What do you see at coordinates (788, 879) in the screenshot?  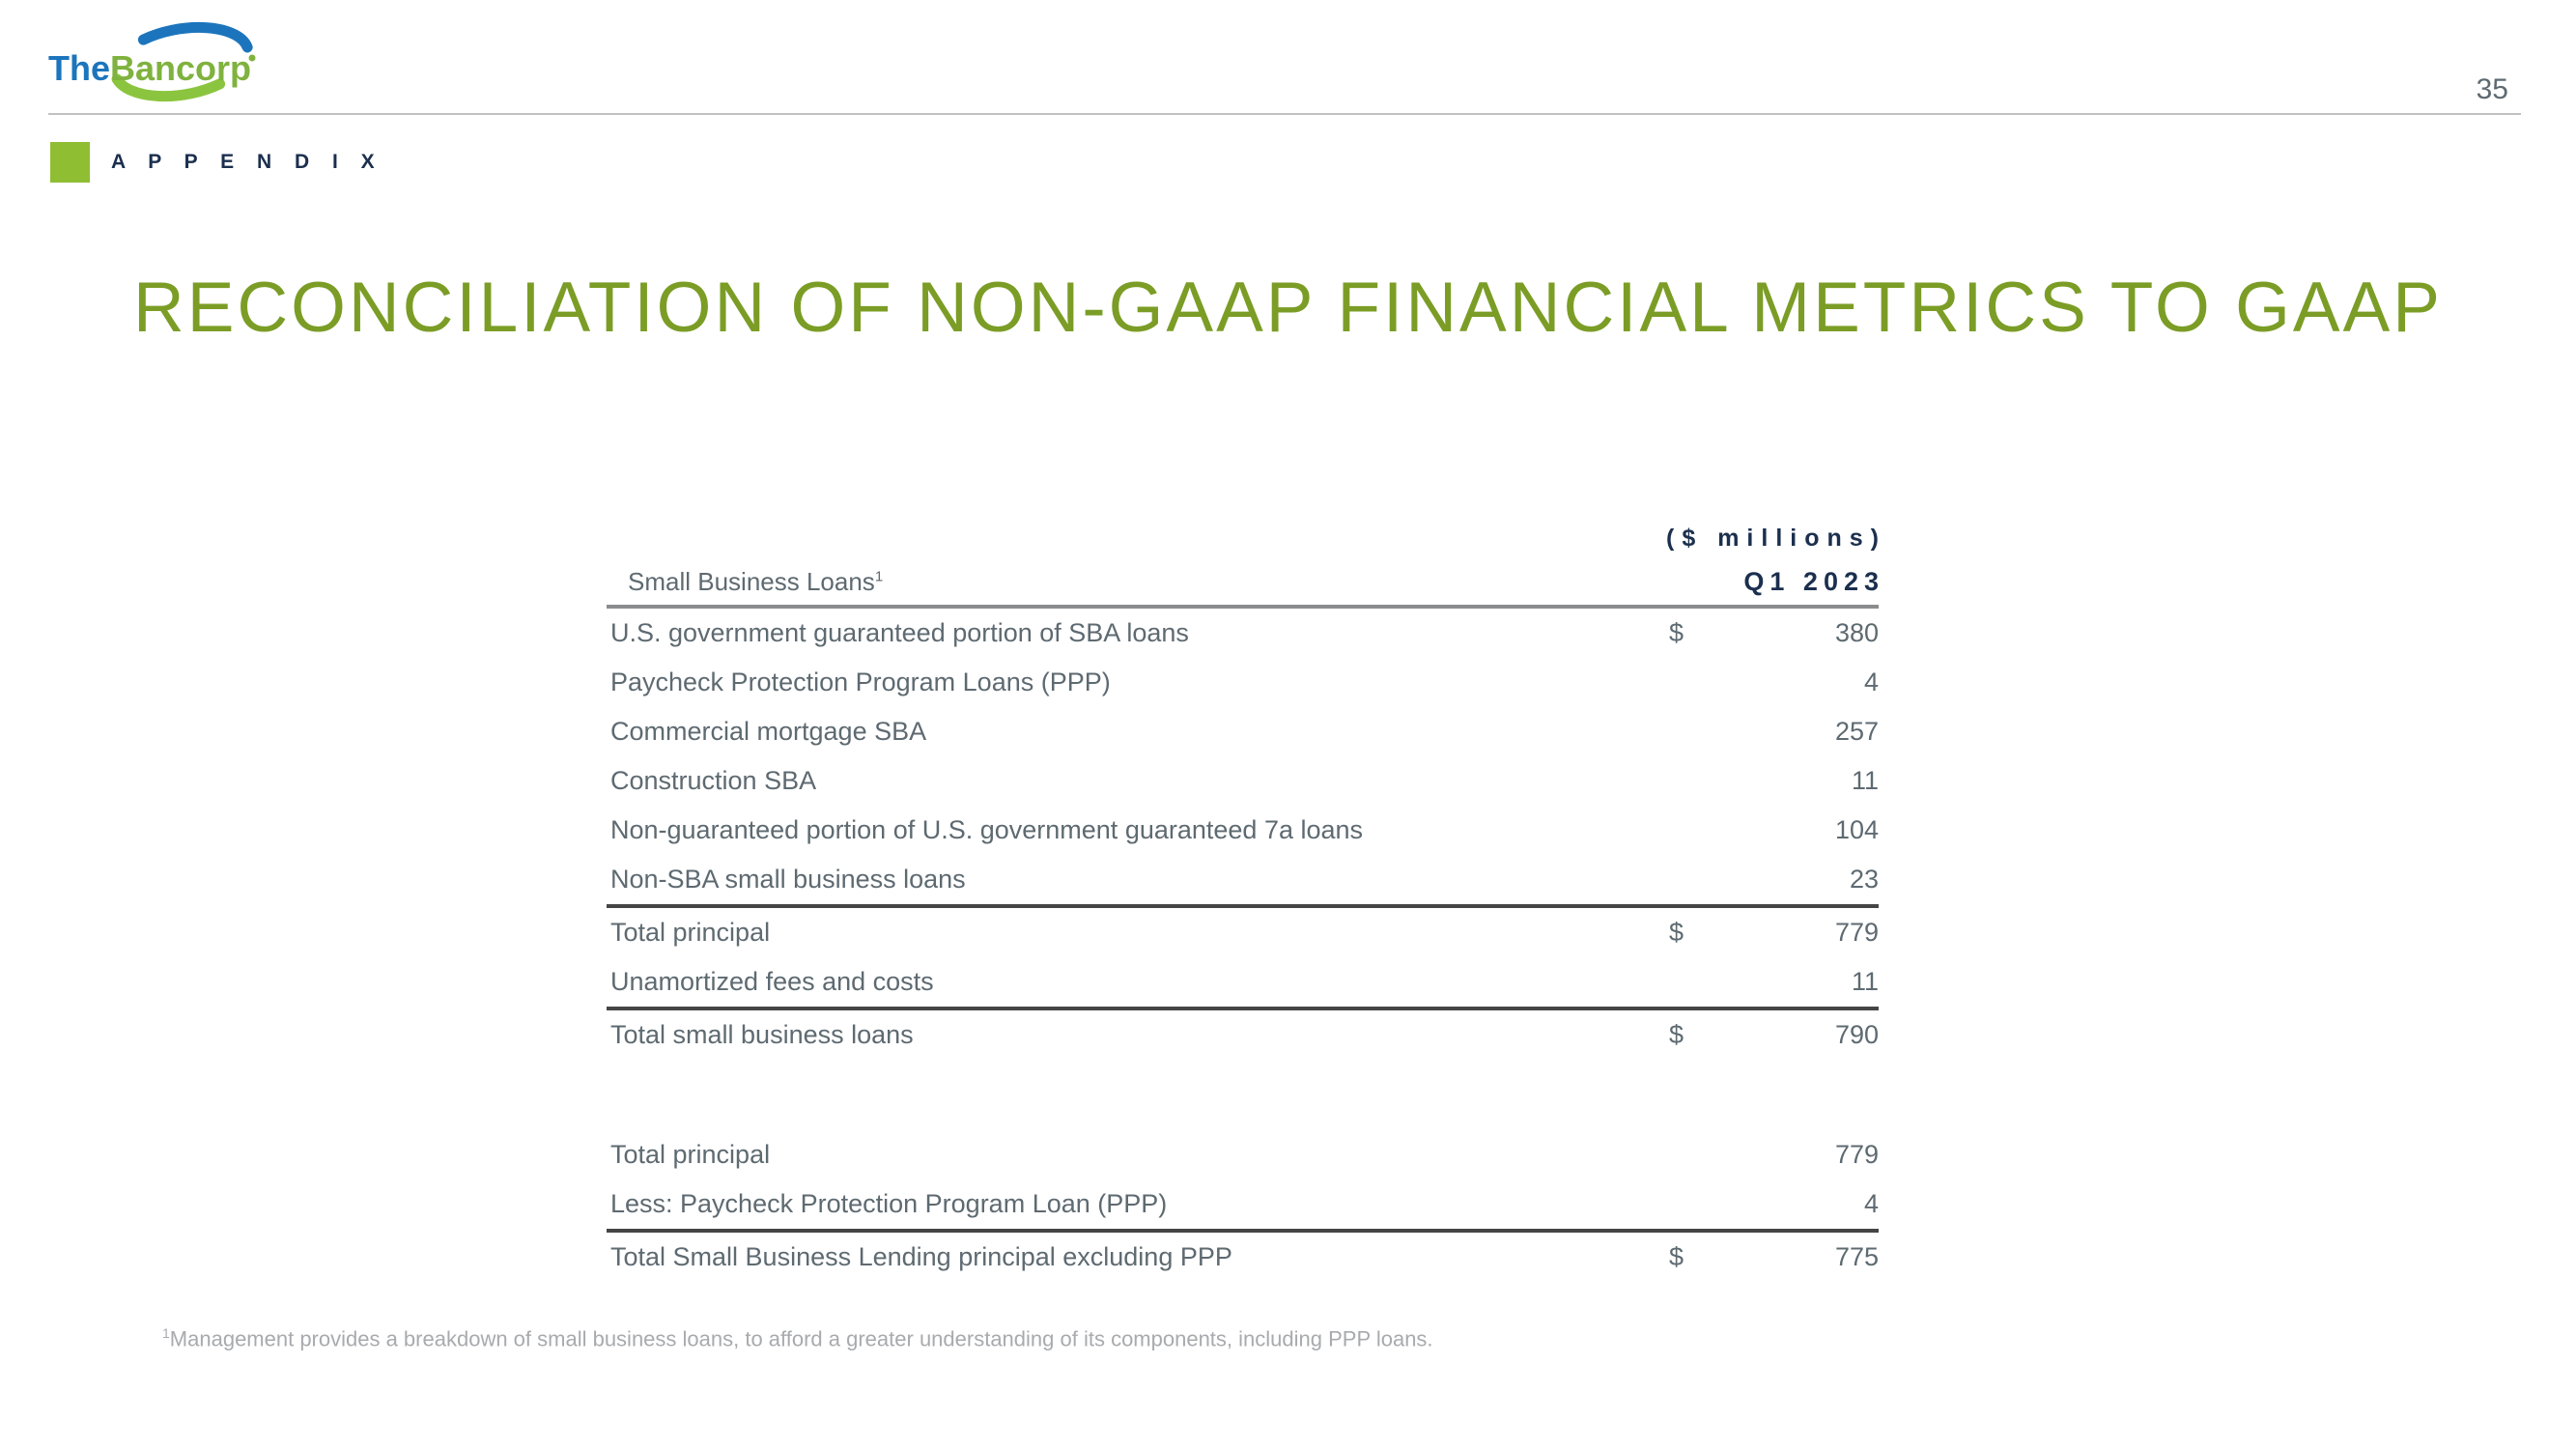 I see `row-label: Non-SBA small business loans` at bounding box center [788, 879].